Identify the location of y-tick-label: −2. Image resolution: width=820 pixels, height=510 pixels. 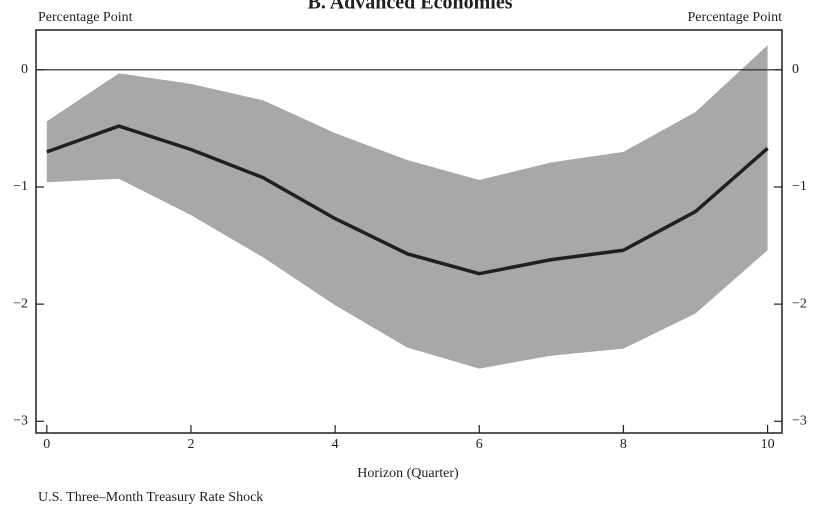
(20, 303).